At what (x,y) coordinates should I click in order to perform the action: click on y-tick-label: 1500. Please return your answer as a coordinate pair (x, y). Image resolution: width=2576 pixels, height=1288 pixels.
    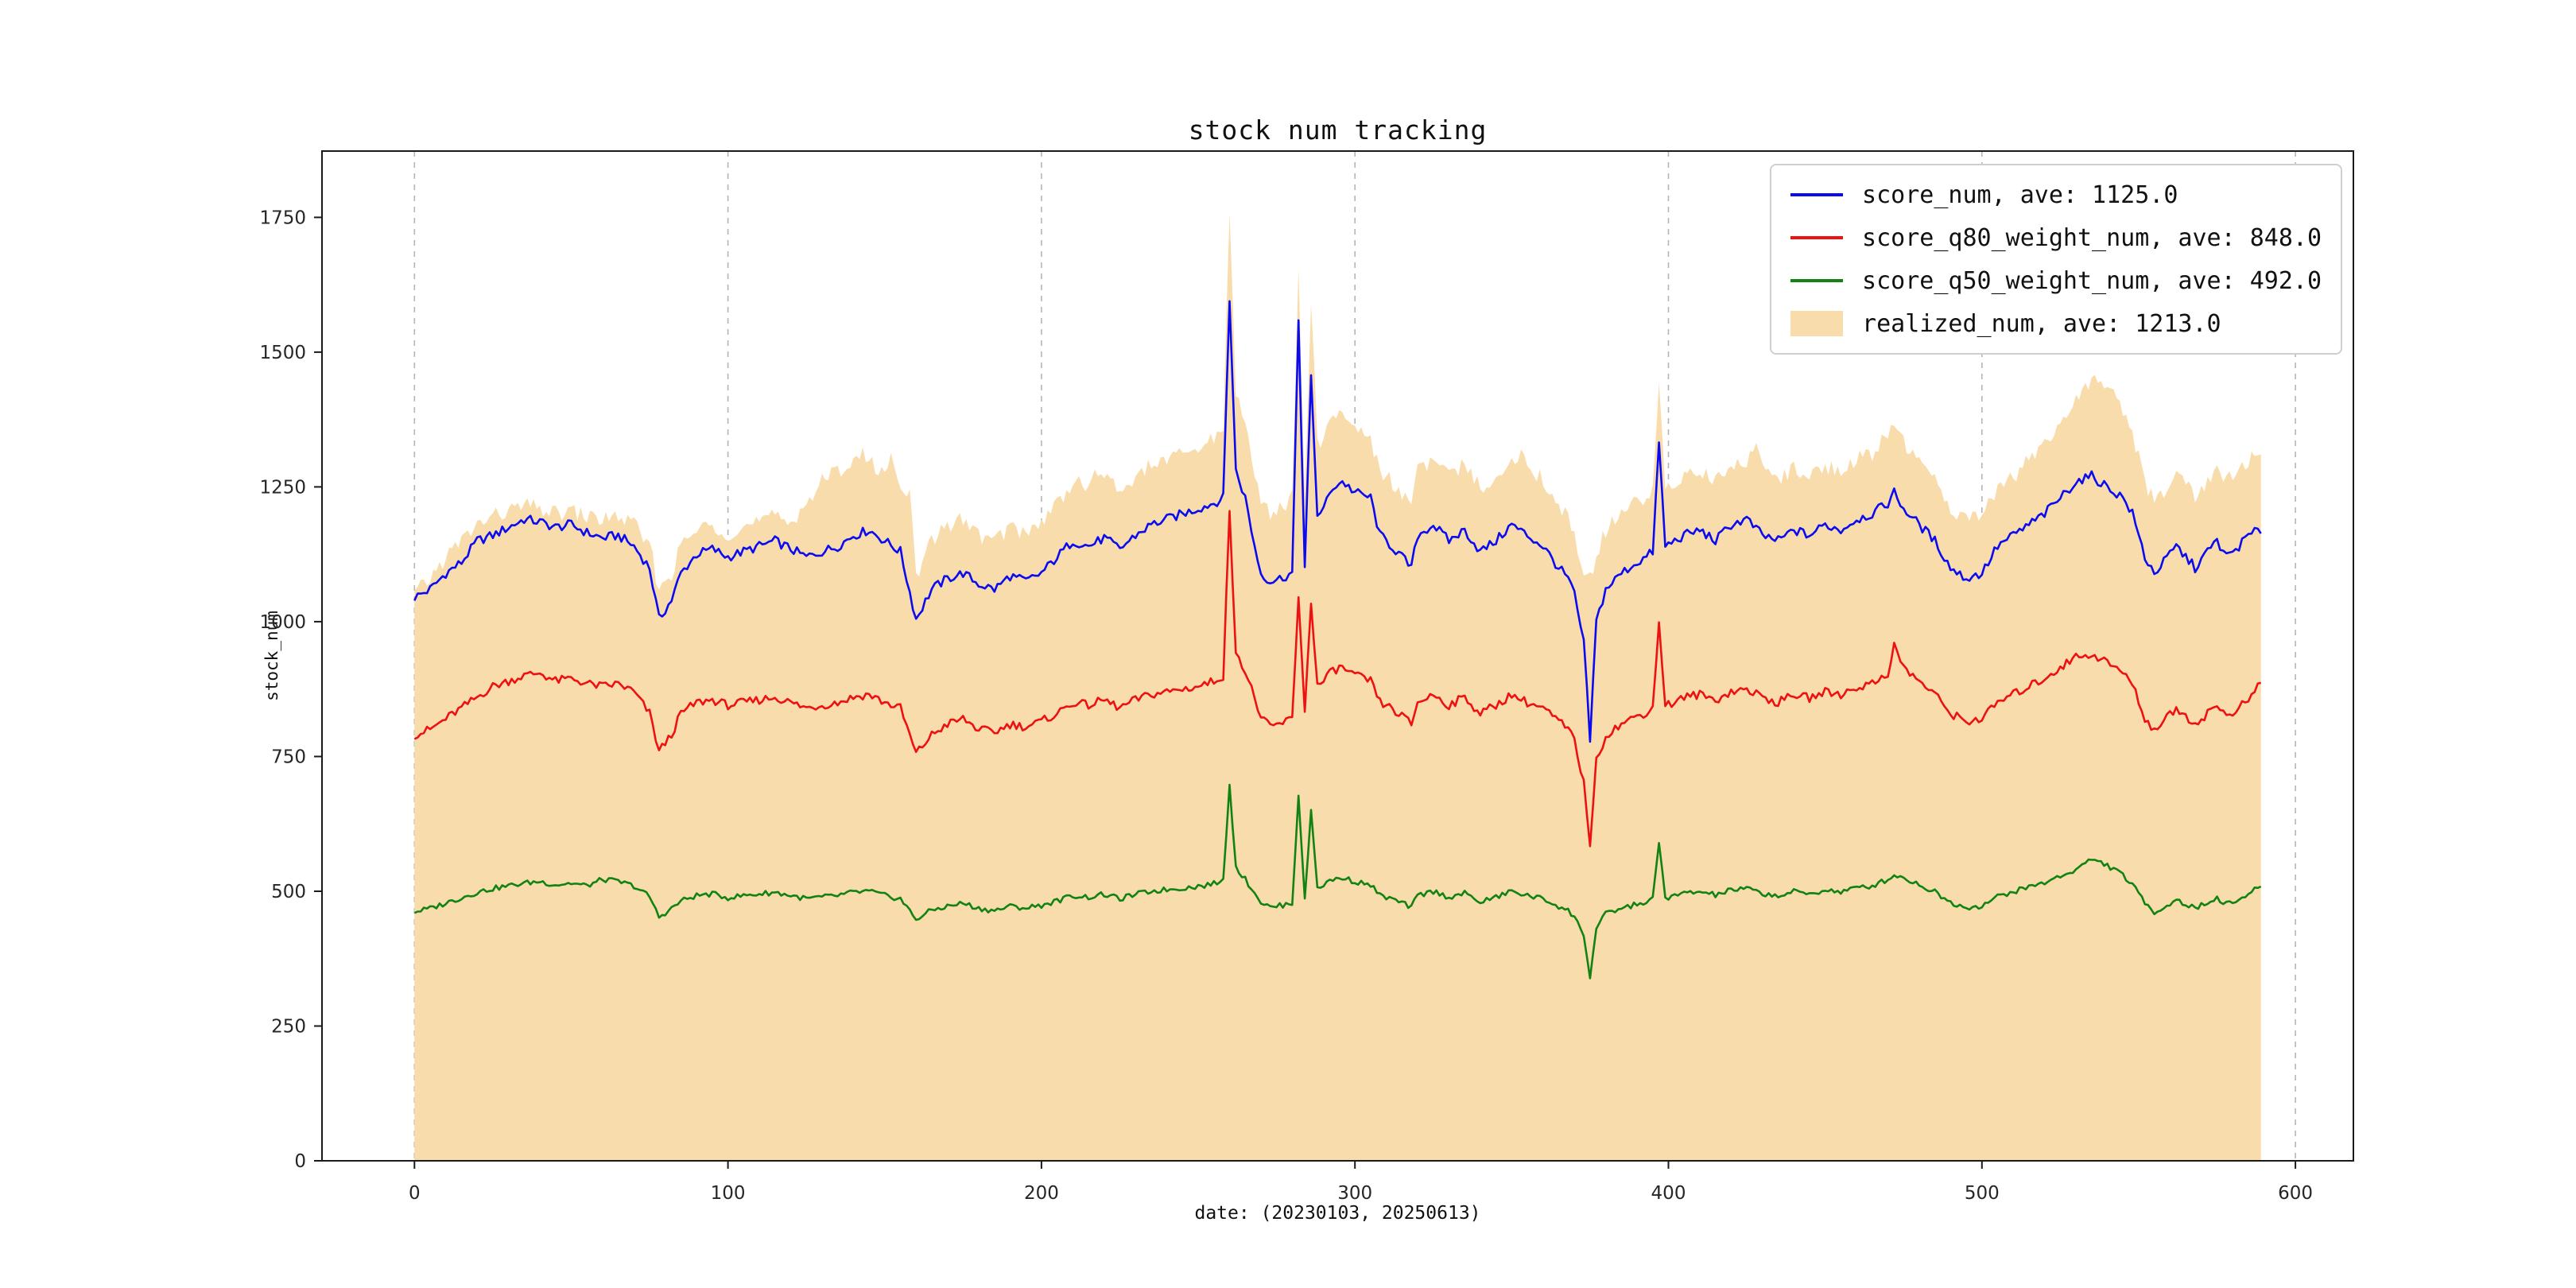
    Looking at the image, I should click on (282, 353).